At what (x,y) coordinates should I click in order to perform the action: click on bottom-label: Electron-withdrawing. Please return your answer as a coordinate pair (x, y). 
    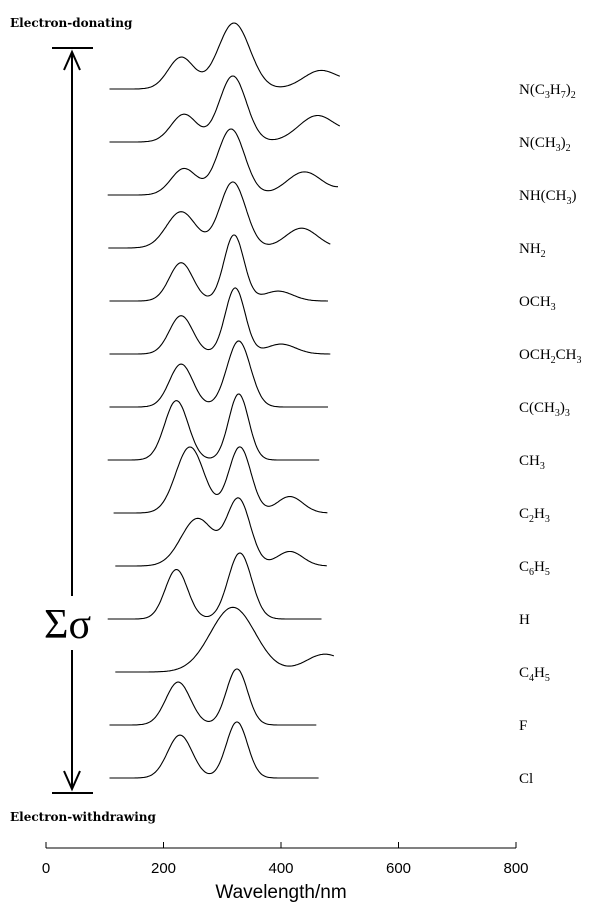
    Looking at the image, I should click on (83, 817).